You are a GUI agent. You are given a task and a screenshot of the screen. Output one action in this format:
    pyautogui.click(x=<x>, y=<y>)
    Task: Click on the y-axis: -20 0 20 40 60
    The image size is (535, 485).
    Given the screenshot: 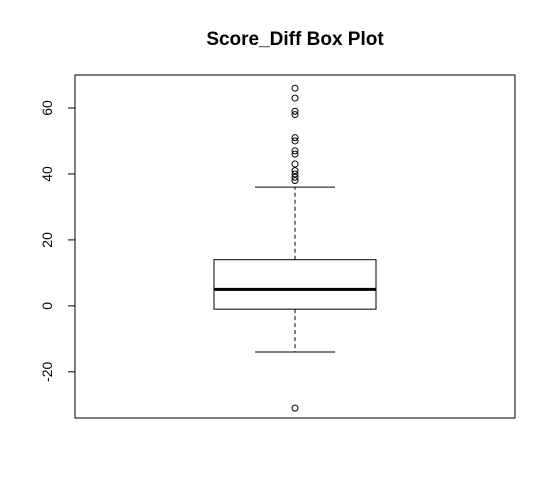 What is the action you would take?
    pyautogui.click(x=57, y=241)
    